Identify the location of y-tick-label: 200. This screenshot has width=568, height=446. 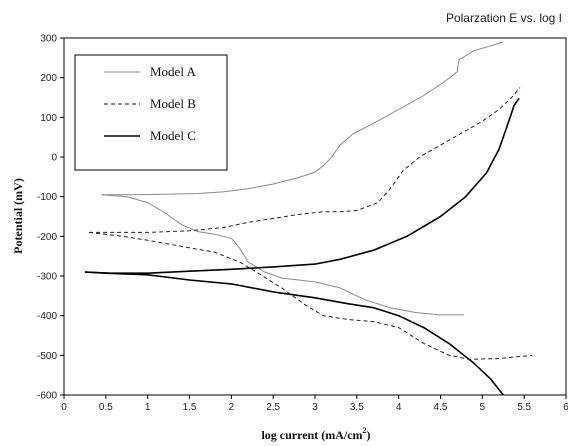
(48, 78).